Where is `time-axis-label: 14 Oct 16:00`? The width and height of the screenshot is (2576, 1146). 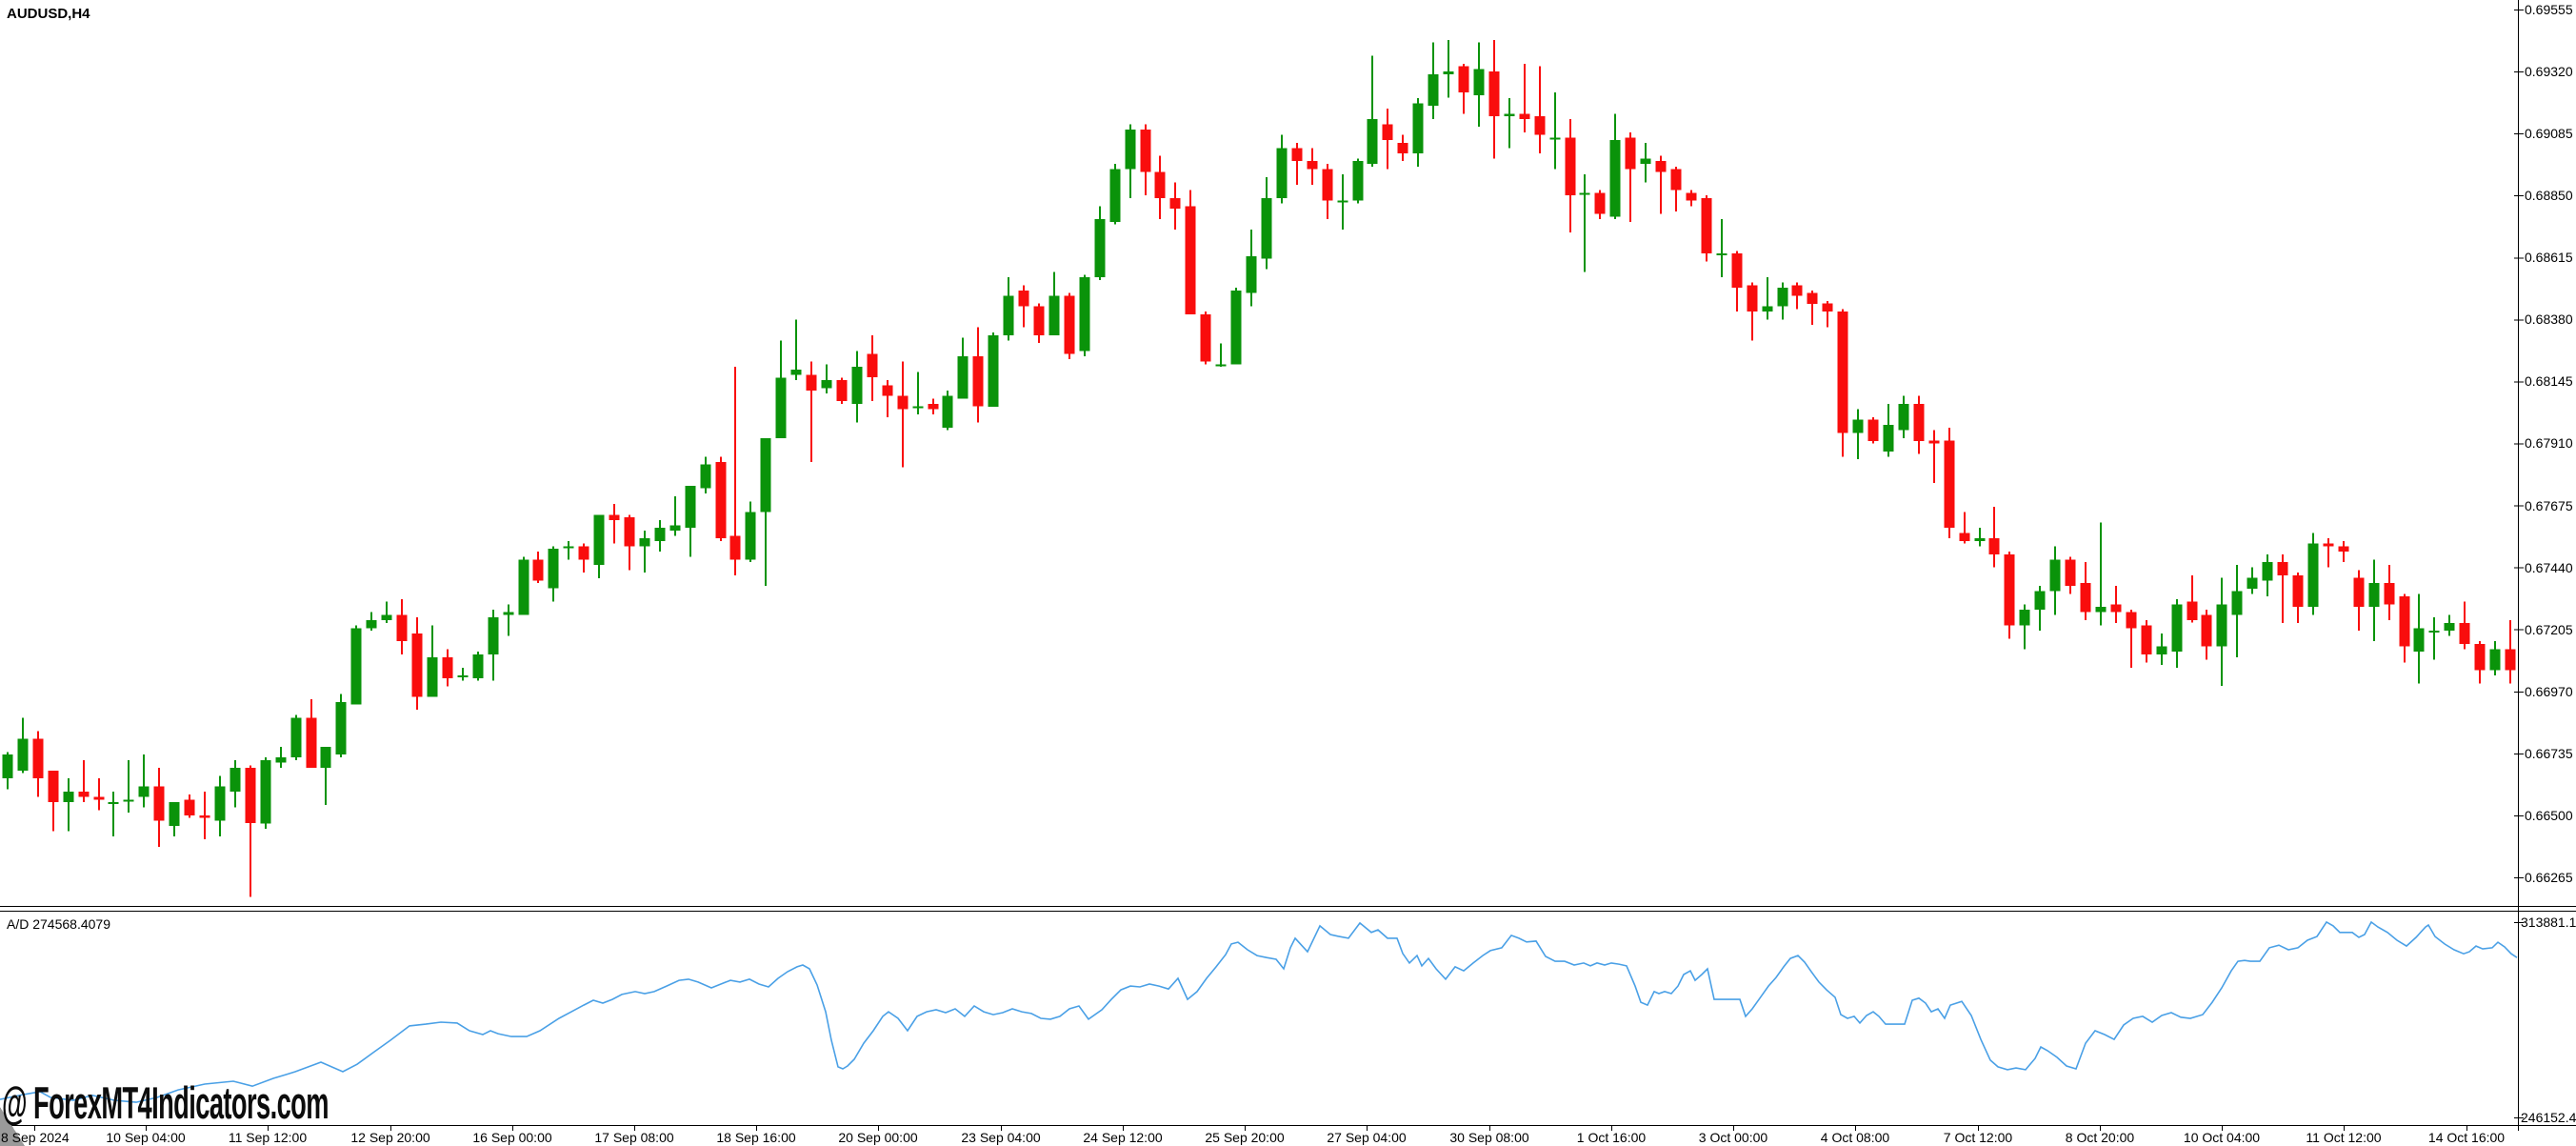
time-axis-label: 14 Oct 16:00 is located at coordinates (2466, 1137).